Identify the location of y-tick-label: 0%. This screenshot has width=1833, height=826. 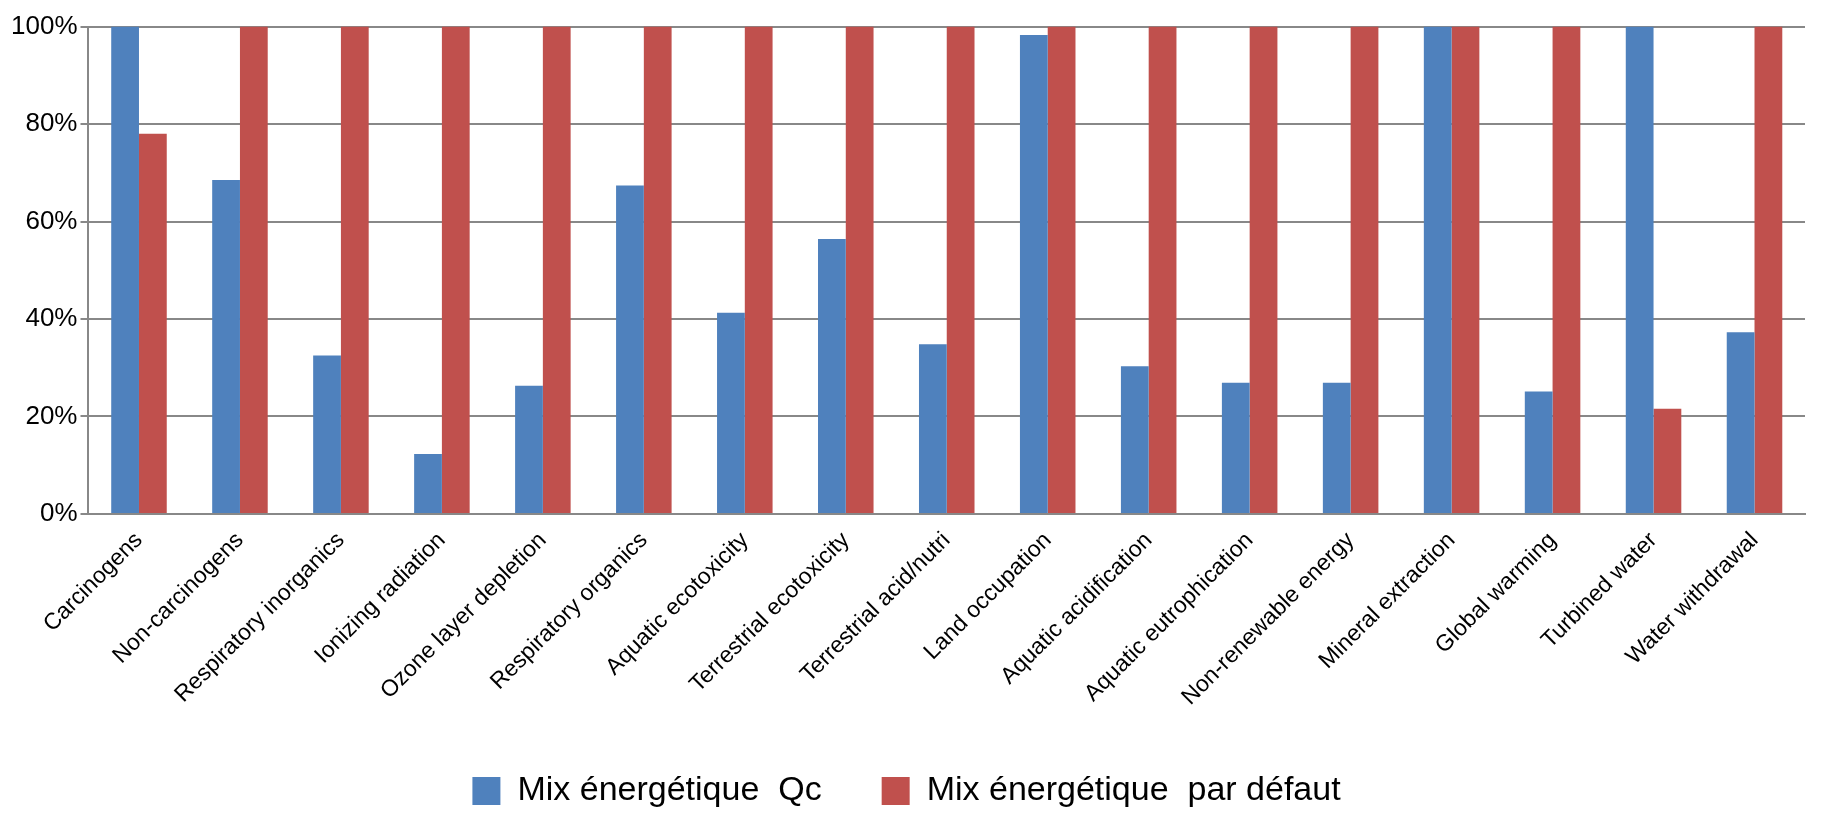
(58, 512).